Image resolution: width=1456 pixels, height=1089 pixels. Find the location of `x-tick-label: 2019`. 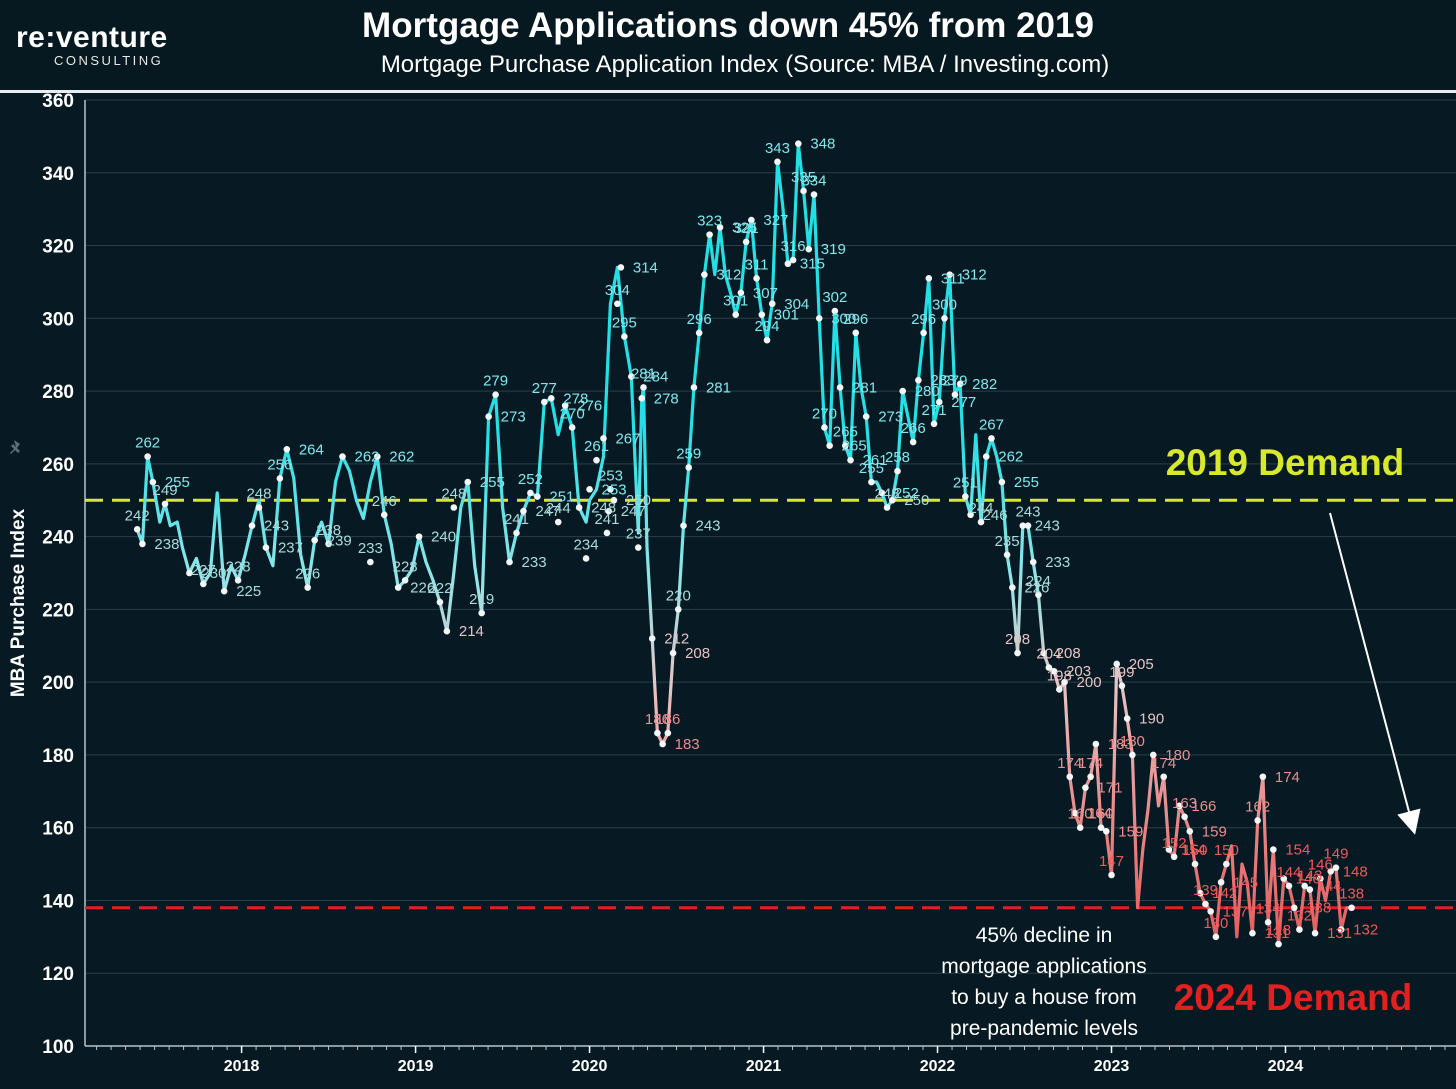

x-tick-label: 2019 is located at coordinates (416, 1066).